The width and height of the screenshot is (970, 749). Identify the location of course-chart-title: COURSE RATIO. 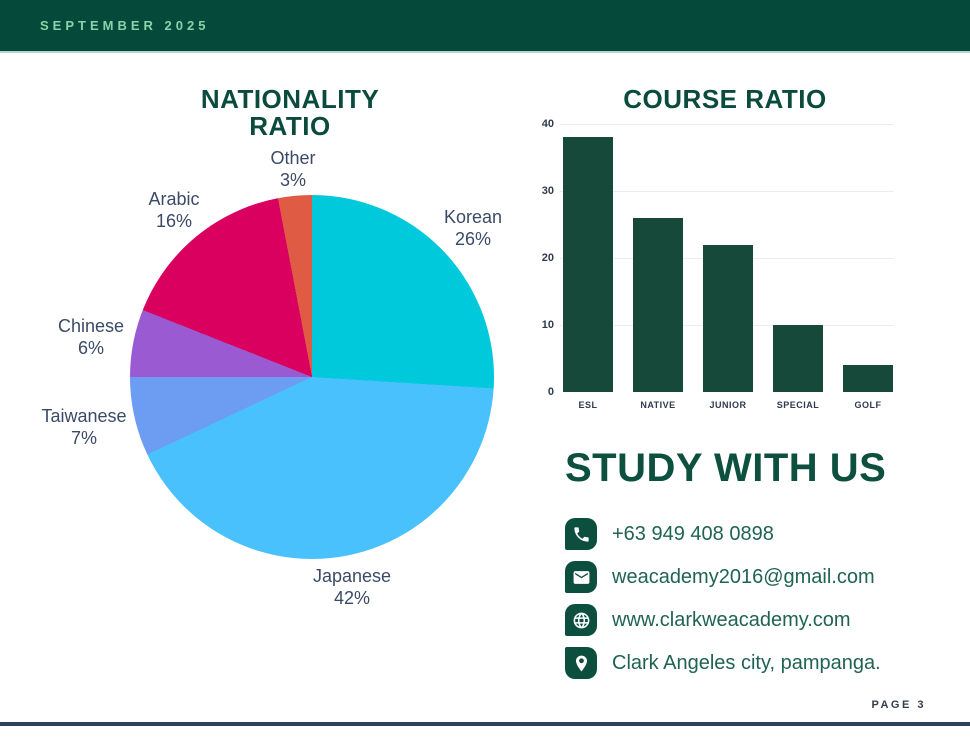
(725, 99).